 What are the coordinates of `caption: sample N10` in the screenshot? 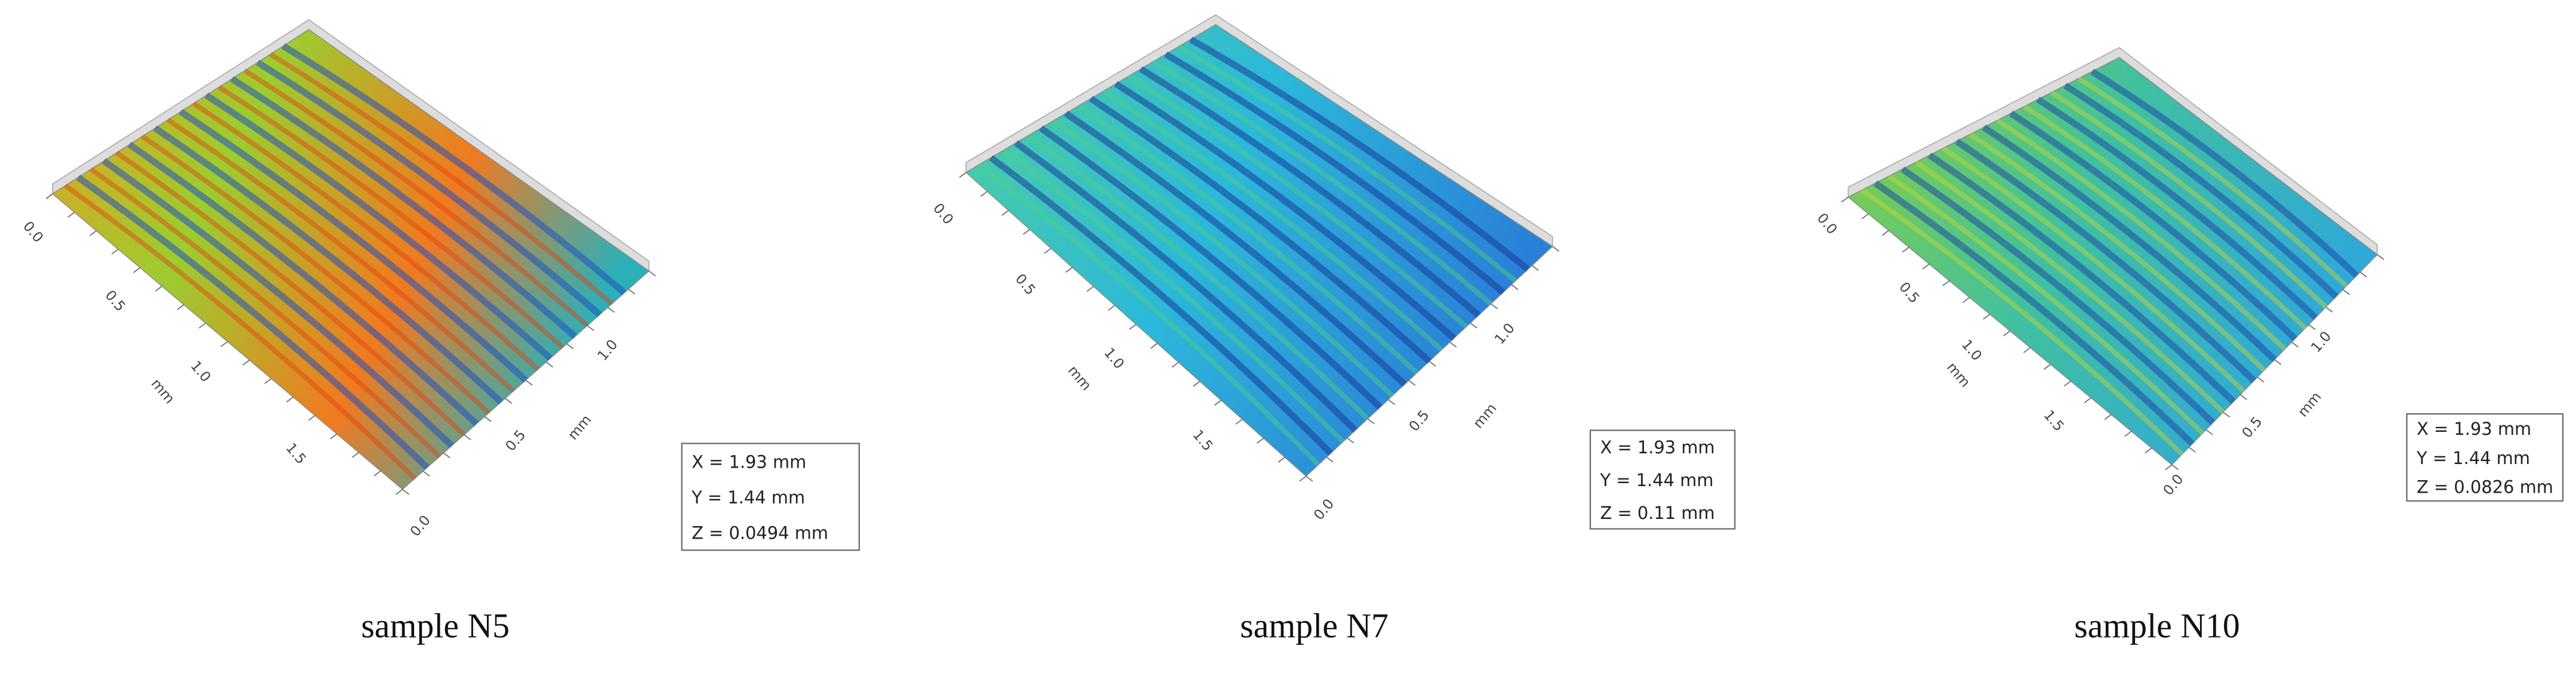 It's located at (2157, 625).